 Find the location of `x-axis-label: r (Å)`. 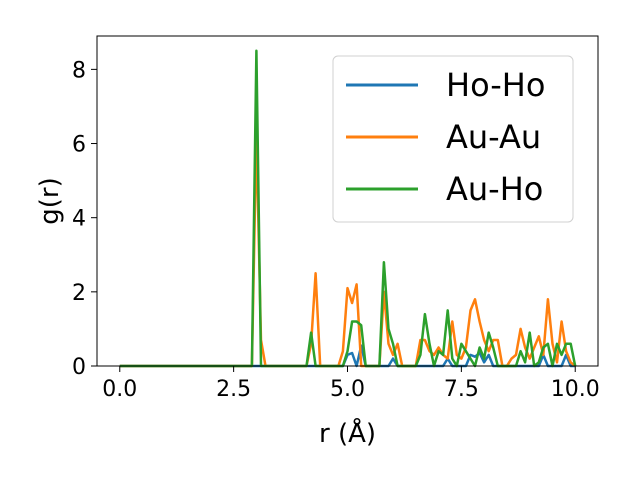

x-axis-label: r (Å) is located at coordinates (347, 433).